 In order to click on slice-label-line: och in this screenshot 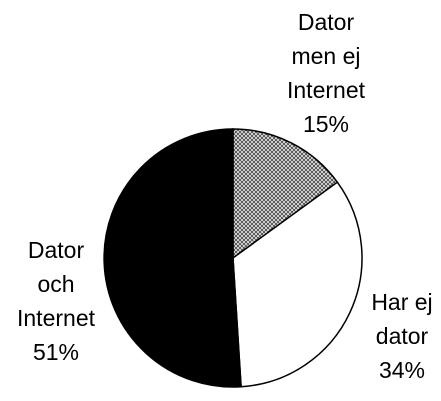, I will do `click(55, 284)`.